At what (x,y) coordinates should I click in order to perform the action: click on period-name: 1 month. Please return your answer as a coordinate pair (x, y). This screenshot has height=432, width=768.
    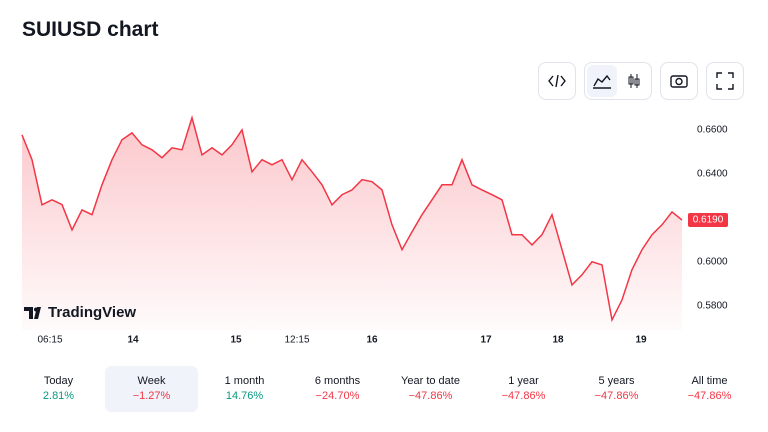
    Looking at the image, I should click on (244, 381).